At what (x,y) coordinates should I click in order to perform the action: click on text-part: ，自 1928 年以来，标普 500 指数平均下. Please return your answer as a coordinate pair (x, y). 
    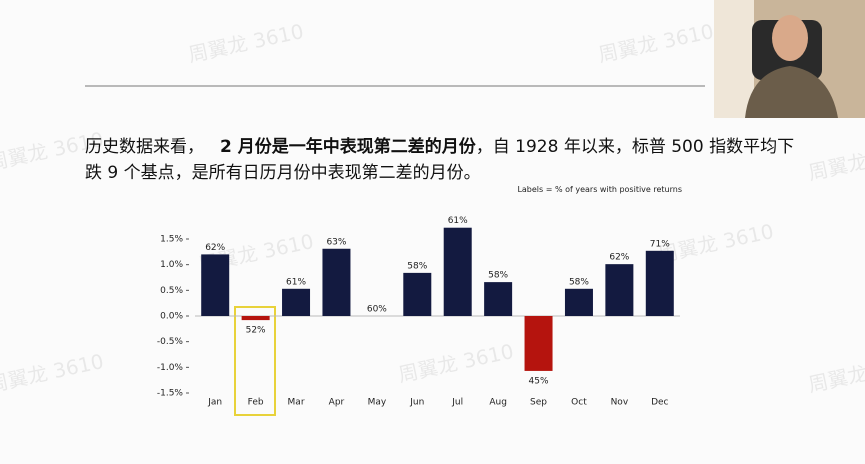
    Looking at the image, I should click on (635, 147).